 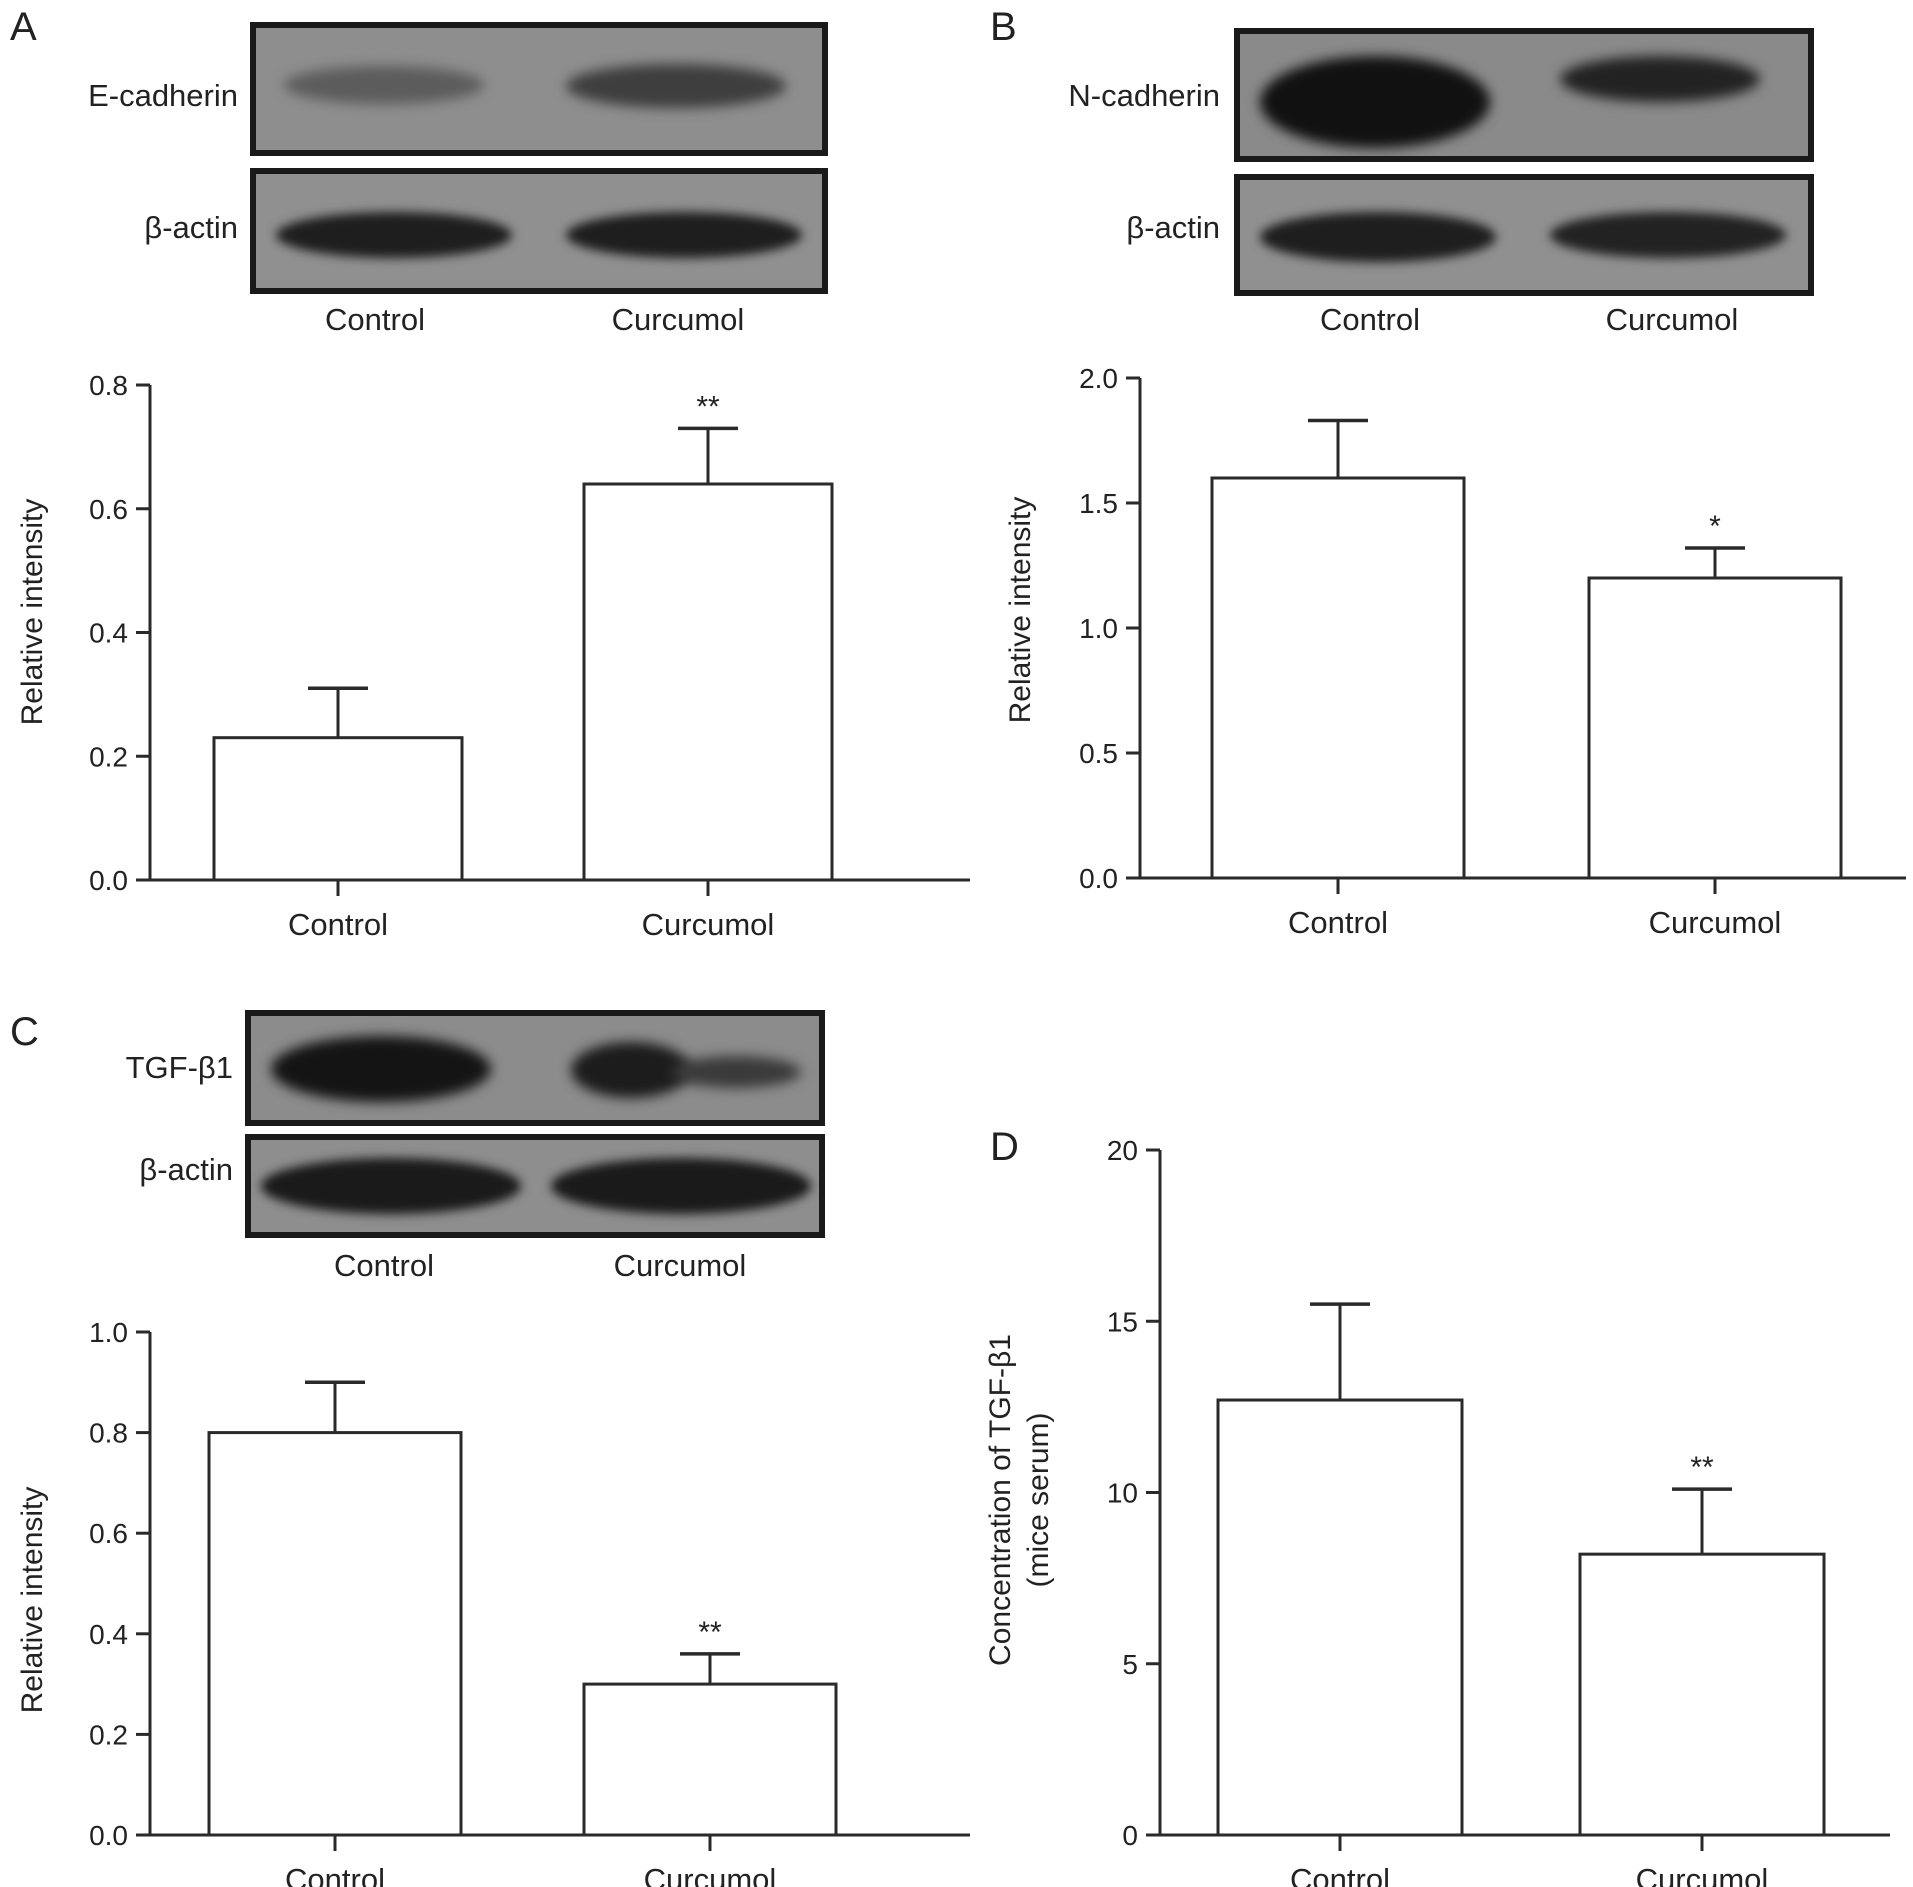 What do you see at coordinates (24, 1032) in the screenshot?
I see `panel-c-letter: C` at bounding box center [24, 1032].